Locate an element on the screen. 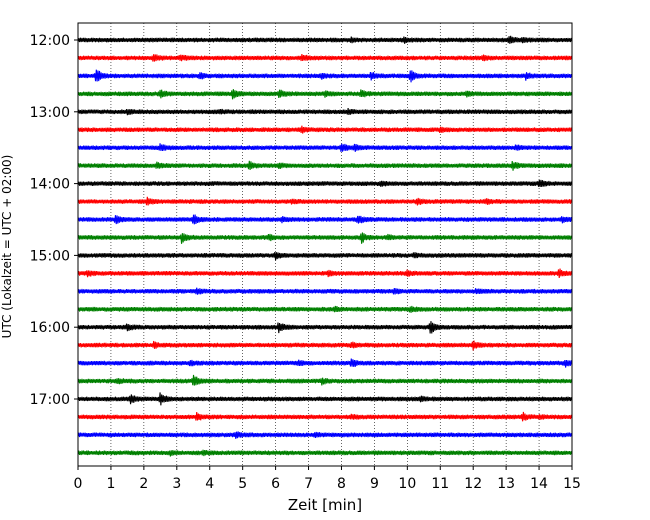 This screenshot has width=650, height=520. y-tick-label: 15:00 is located at coordinates (50, 256).